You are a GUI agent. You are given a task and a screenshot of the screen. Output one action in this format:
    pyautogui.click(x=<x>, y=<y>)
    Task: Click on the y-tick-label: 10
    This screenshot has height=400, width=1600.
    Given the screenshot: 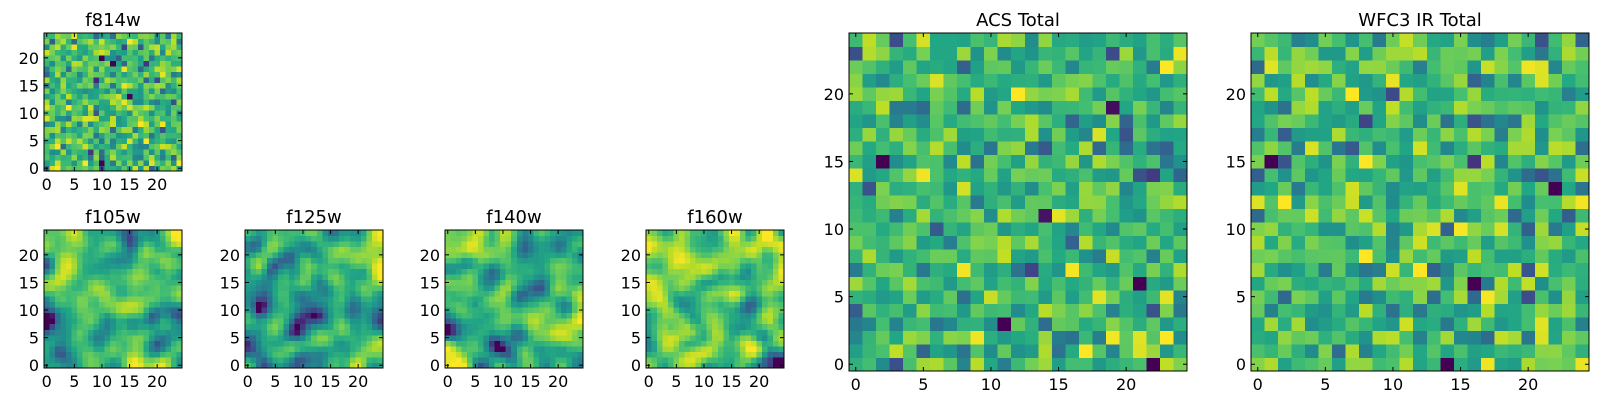 What is the action you would take?
    pyautogui.click(x=1236, y=229)
    